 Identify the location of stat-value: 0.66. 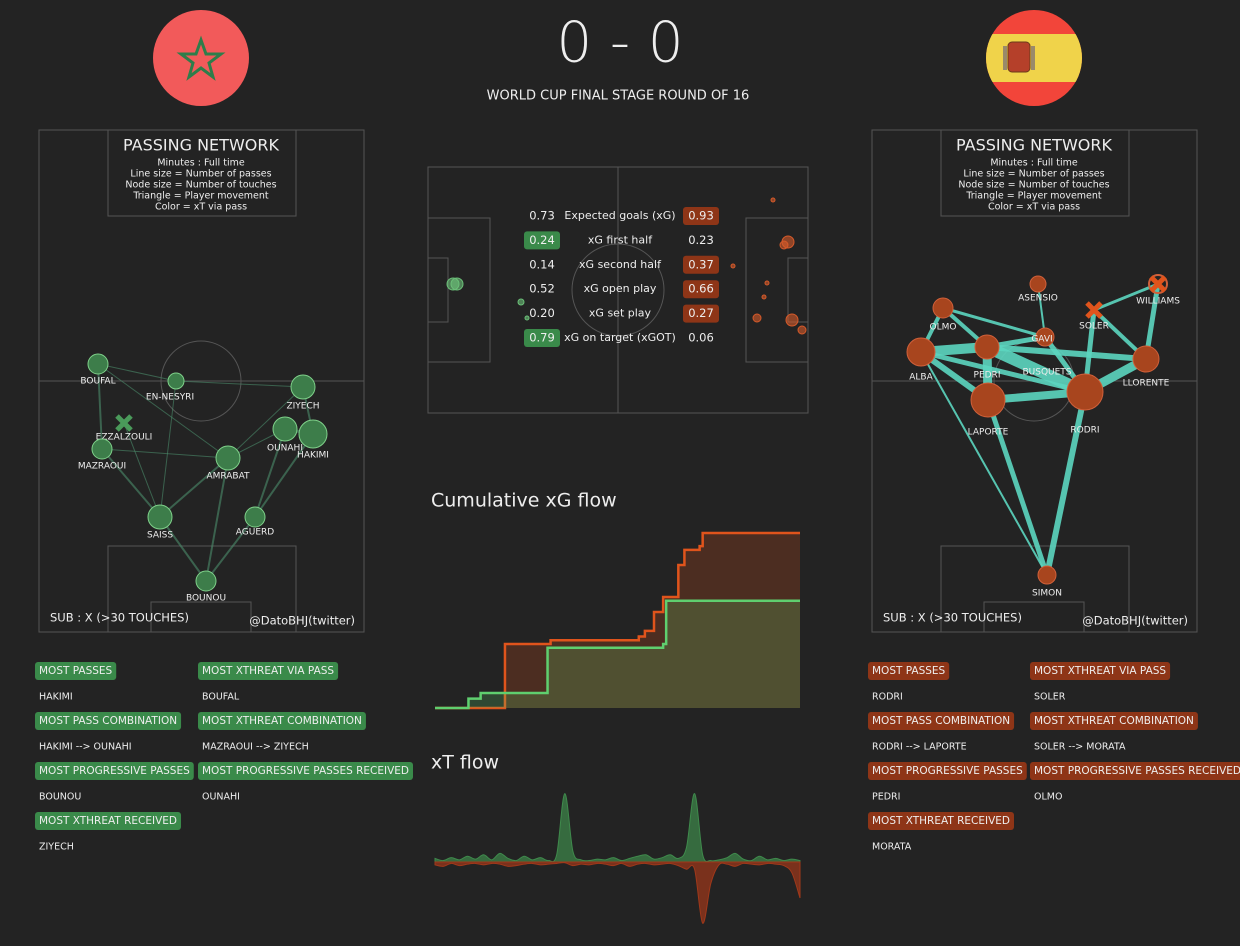
(701, 289).